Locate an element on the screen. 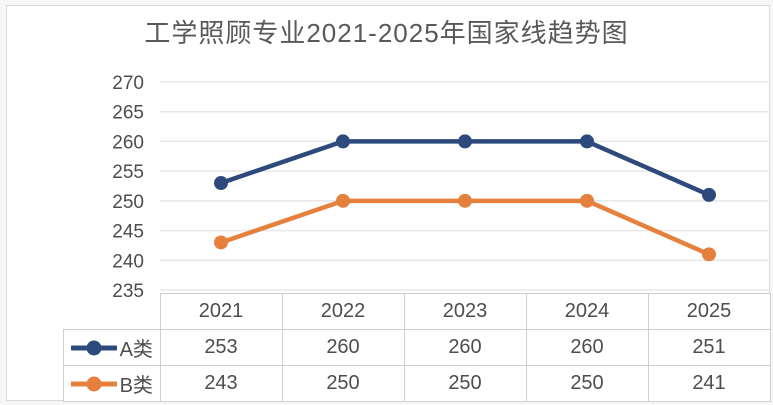 The image size is (773, 405). year-header-cell: 2021 is located at coordinates (221, 311).